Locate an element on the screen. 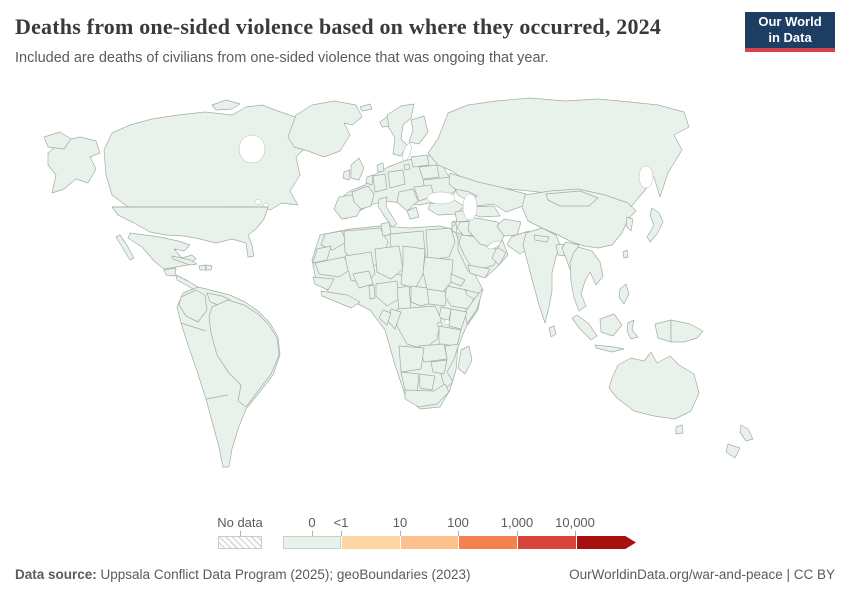 This screenshot has width=850, height=600. legend-tick-10: 10 is located at coordinates (400, 522).